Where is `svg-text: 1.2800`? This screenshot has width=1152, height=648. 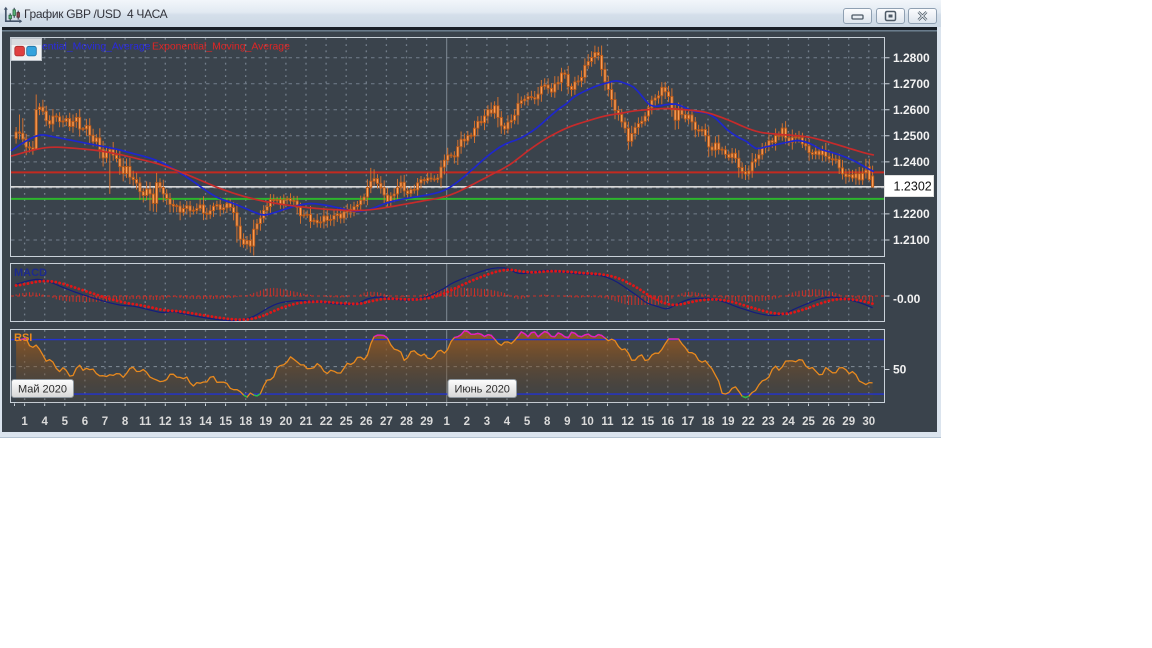
svg-text: 1.2800 is located at coordinates (911, 58).